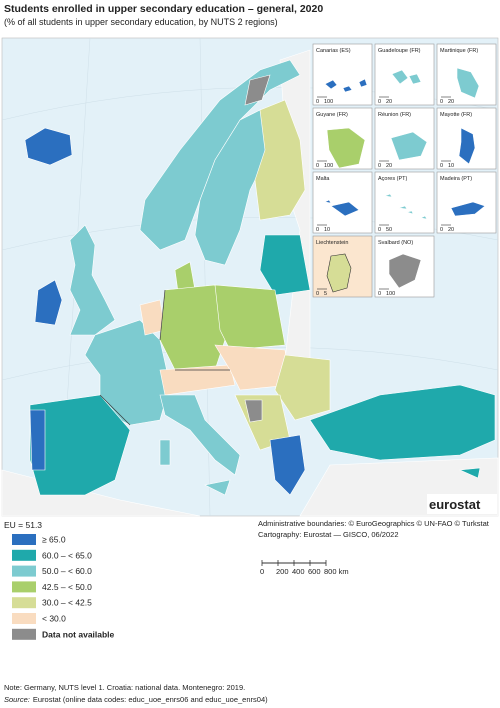 This screenshot has width=500, height=708. I want to click on inset: Açores (PT) 0 50, so click(404, 202).